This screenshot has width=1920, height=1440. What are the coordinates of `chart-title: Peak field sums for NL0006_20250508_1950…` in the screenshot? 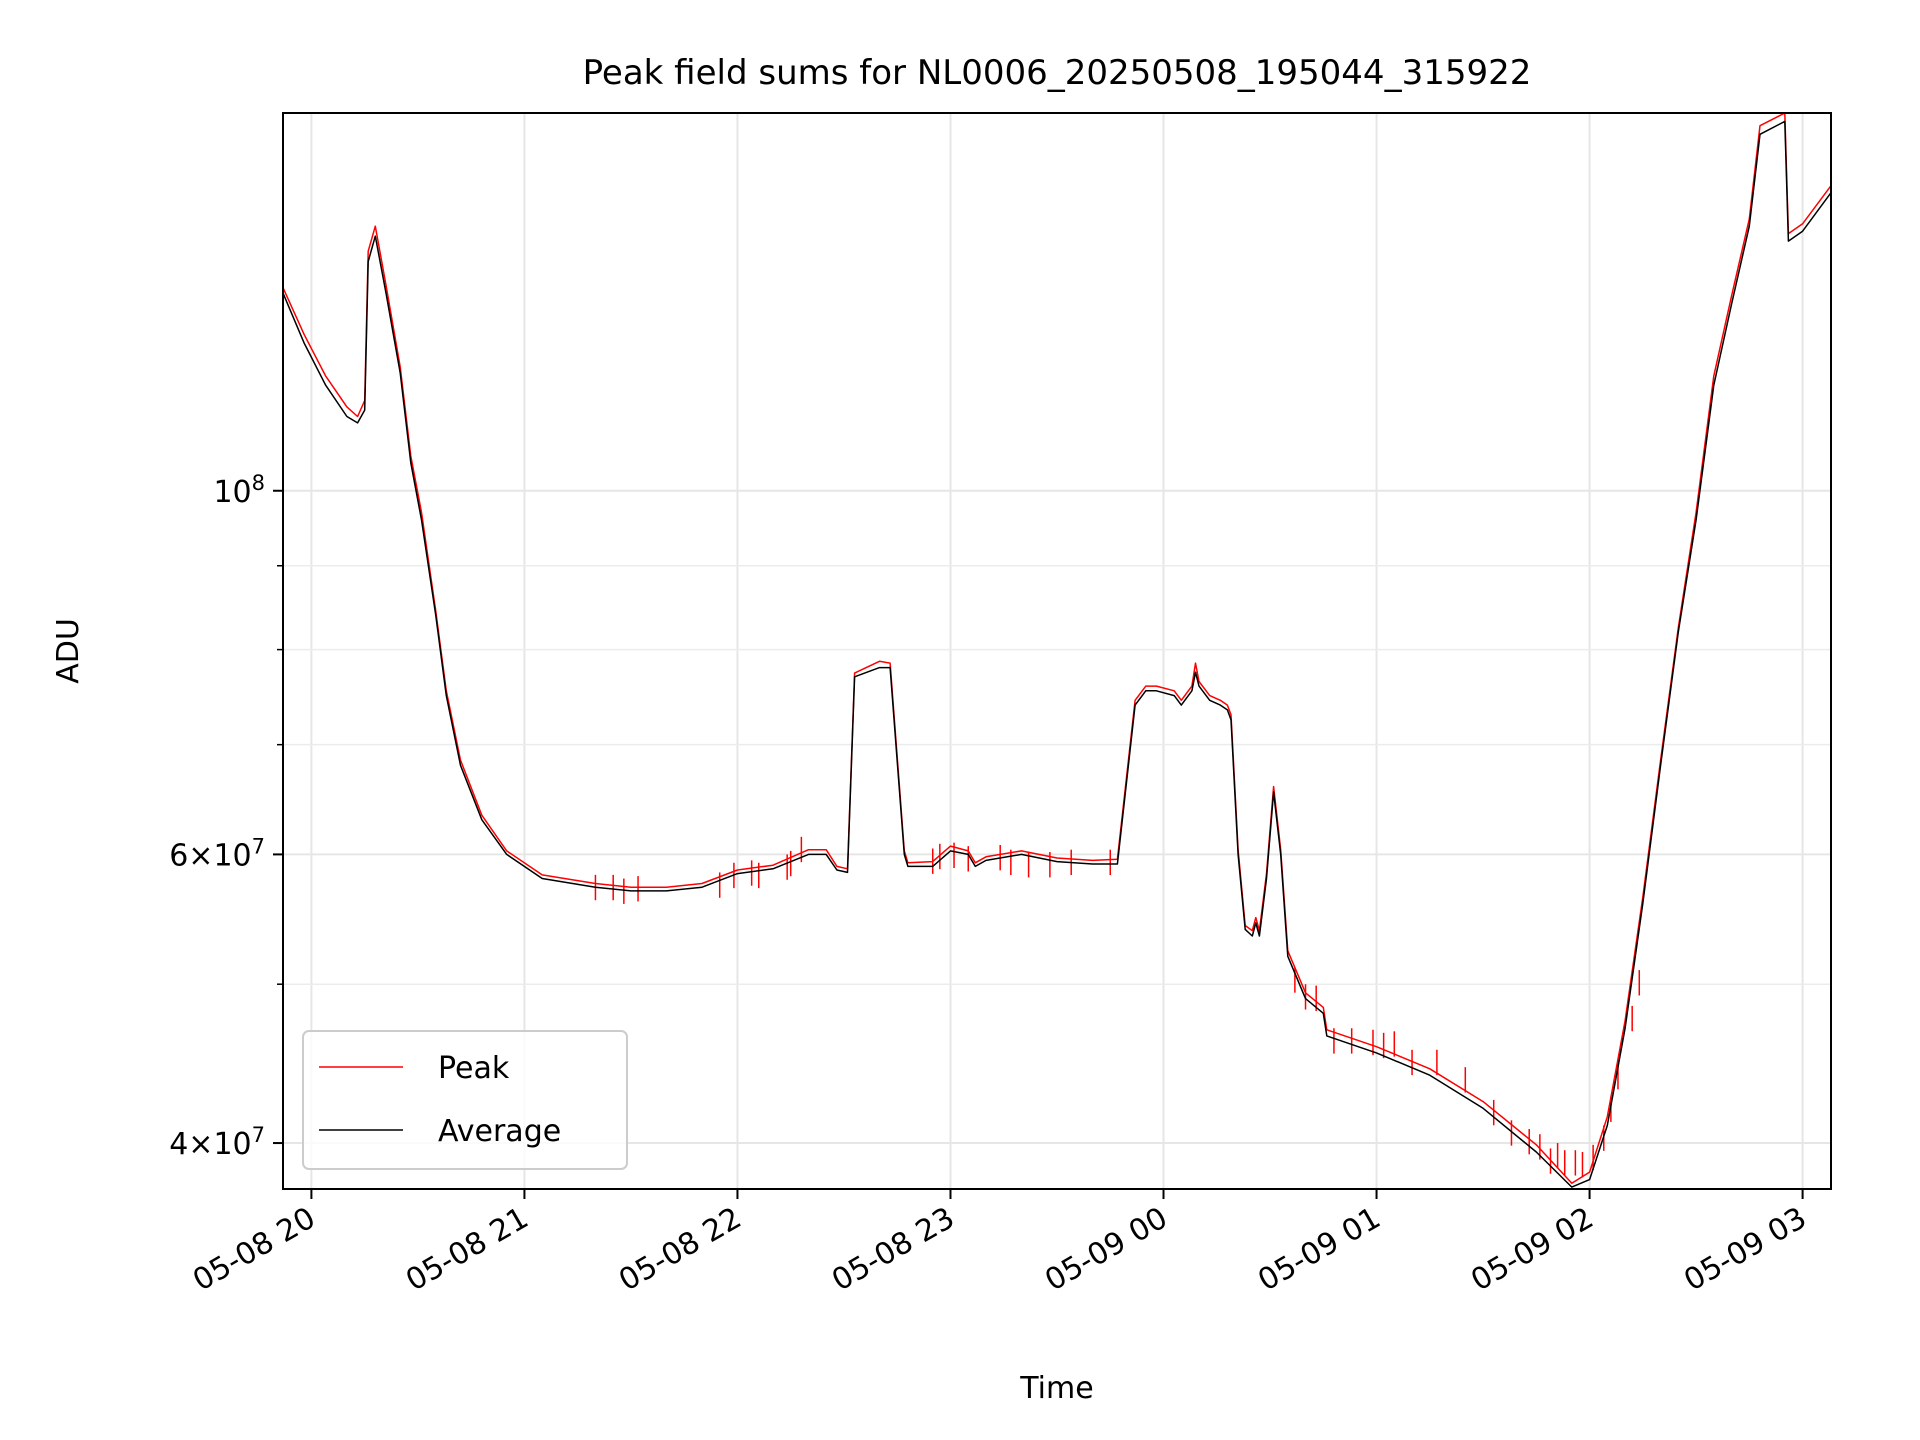 It's located at (1057, 73).